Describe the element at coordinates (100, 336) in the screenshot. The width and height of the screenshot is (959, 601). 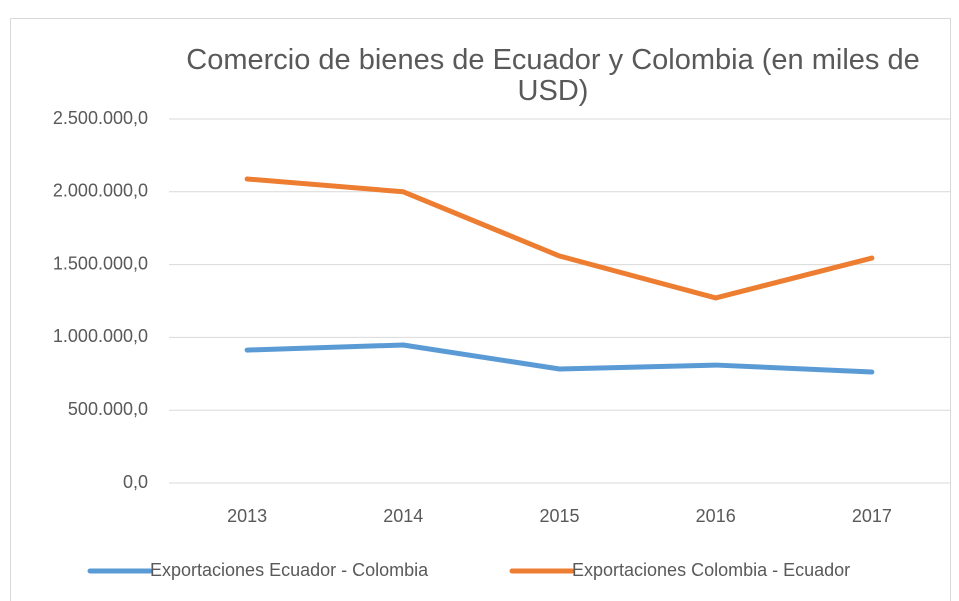
I see `y-tick-label: 1.000.000,0` at that location.